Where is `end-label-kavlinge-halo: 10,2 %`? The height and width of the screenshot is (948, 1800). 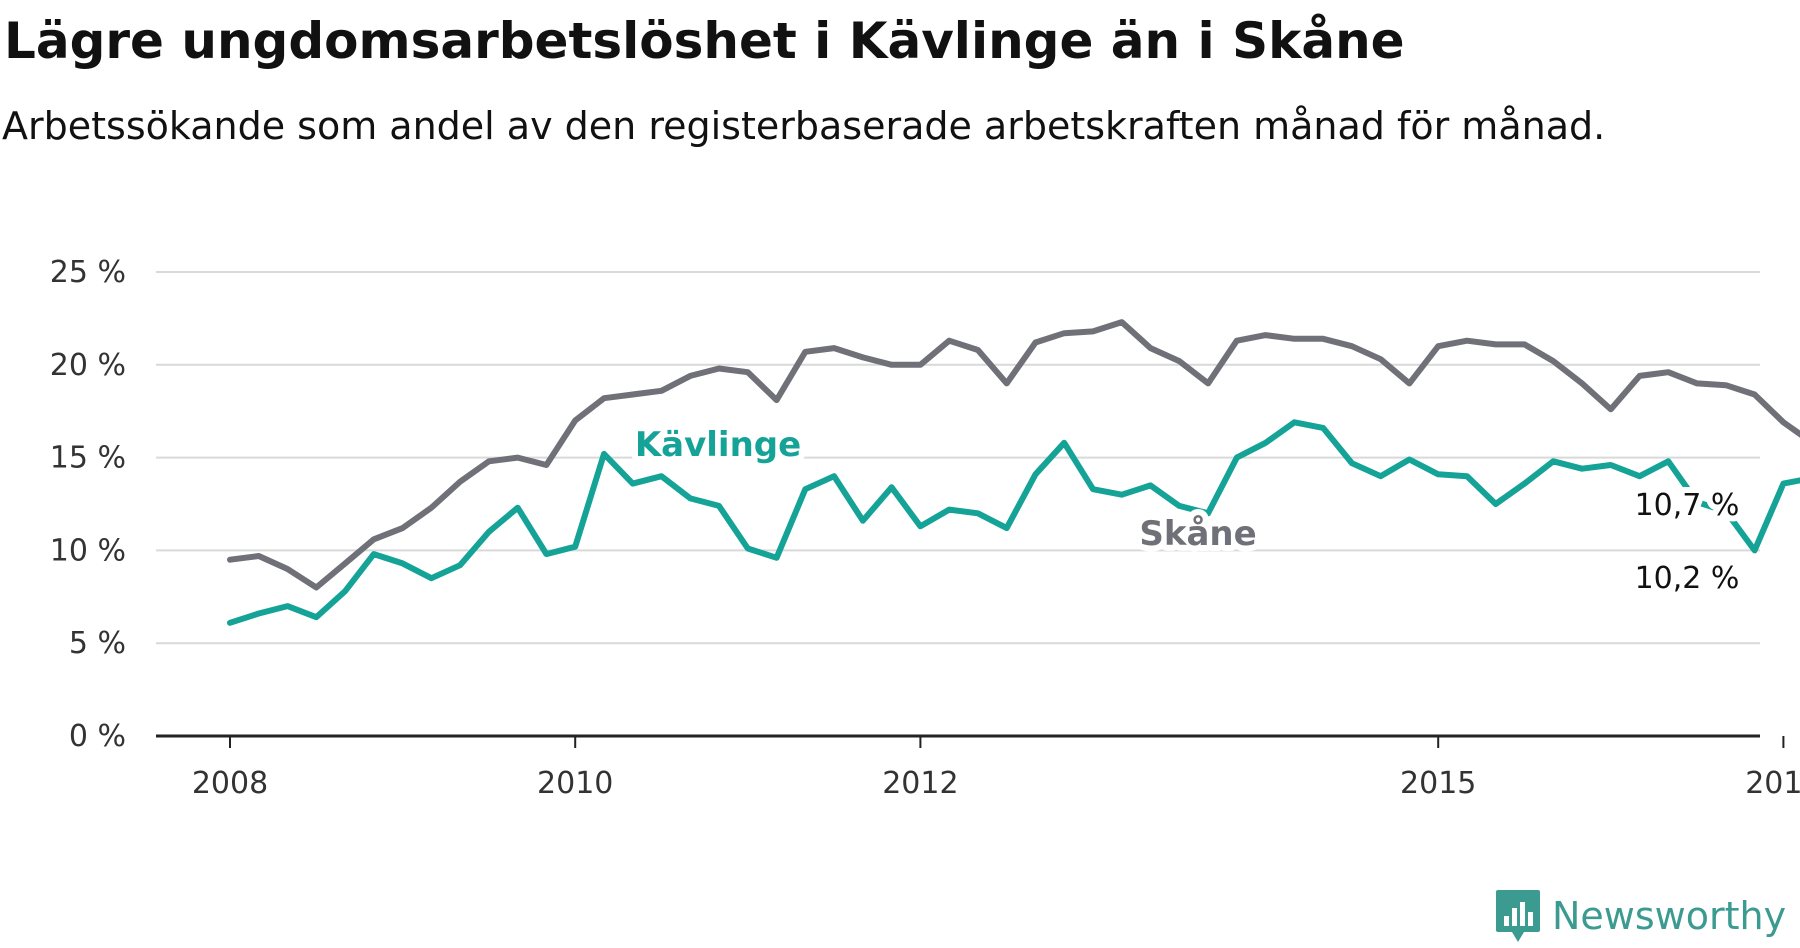
end-label-kavlinge-halo: 10,2 % is located at coordinates (1687, 578).